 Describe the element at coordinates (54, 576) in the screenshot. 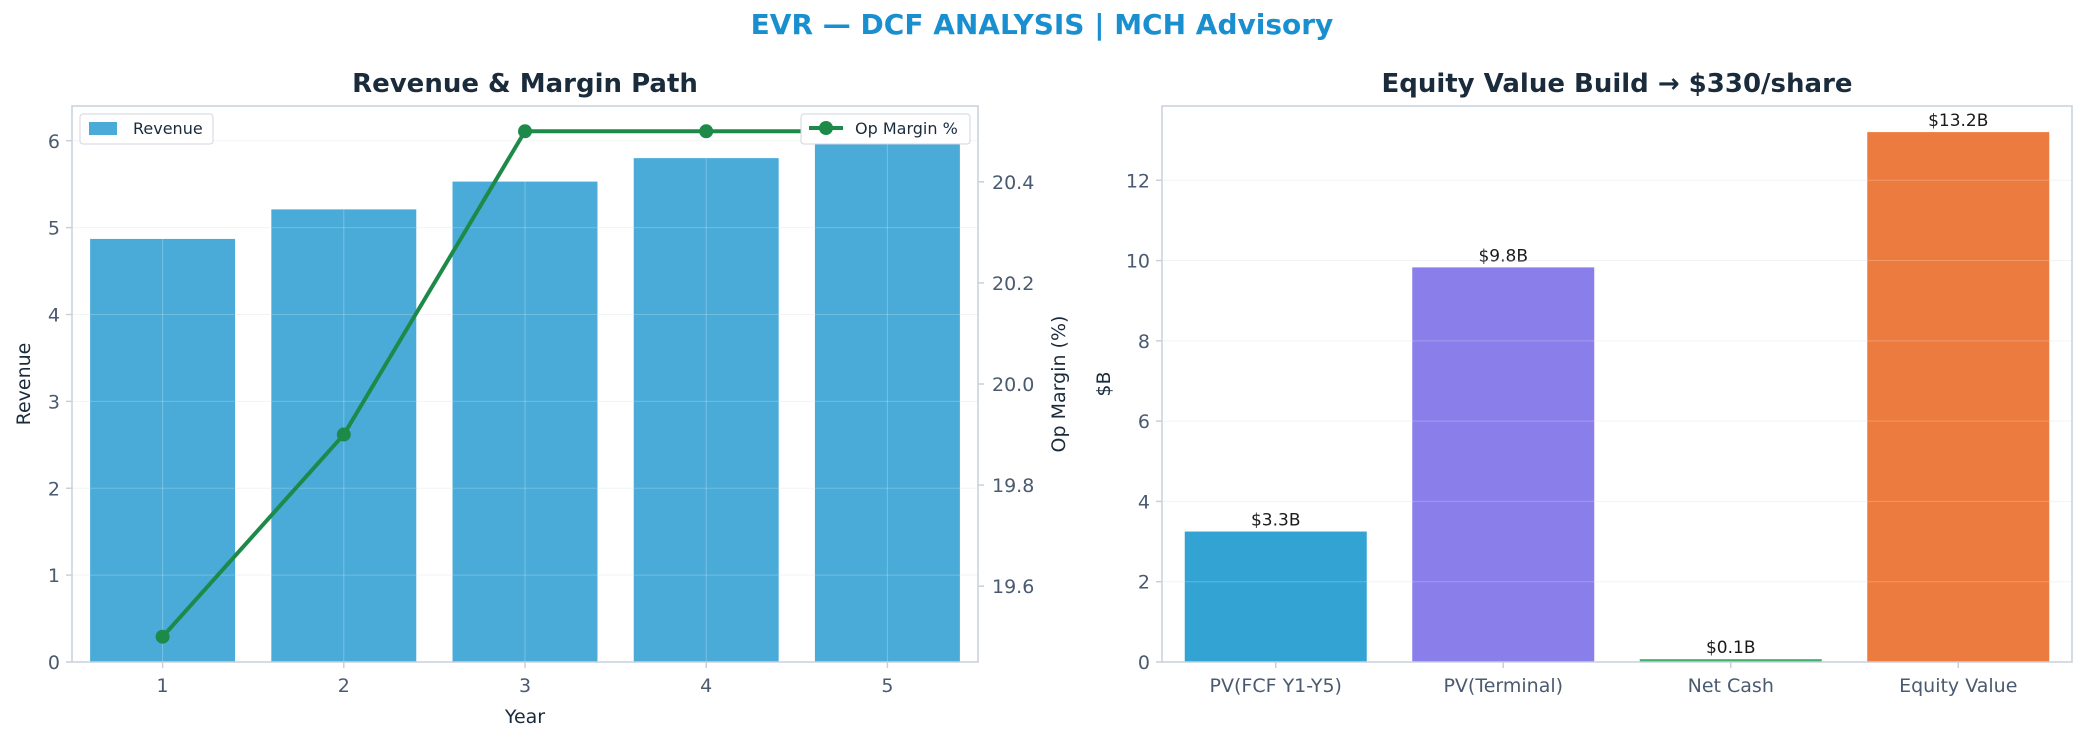

I see `chart1-ytick-label: 1` at that location.